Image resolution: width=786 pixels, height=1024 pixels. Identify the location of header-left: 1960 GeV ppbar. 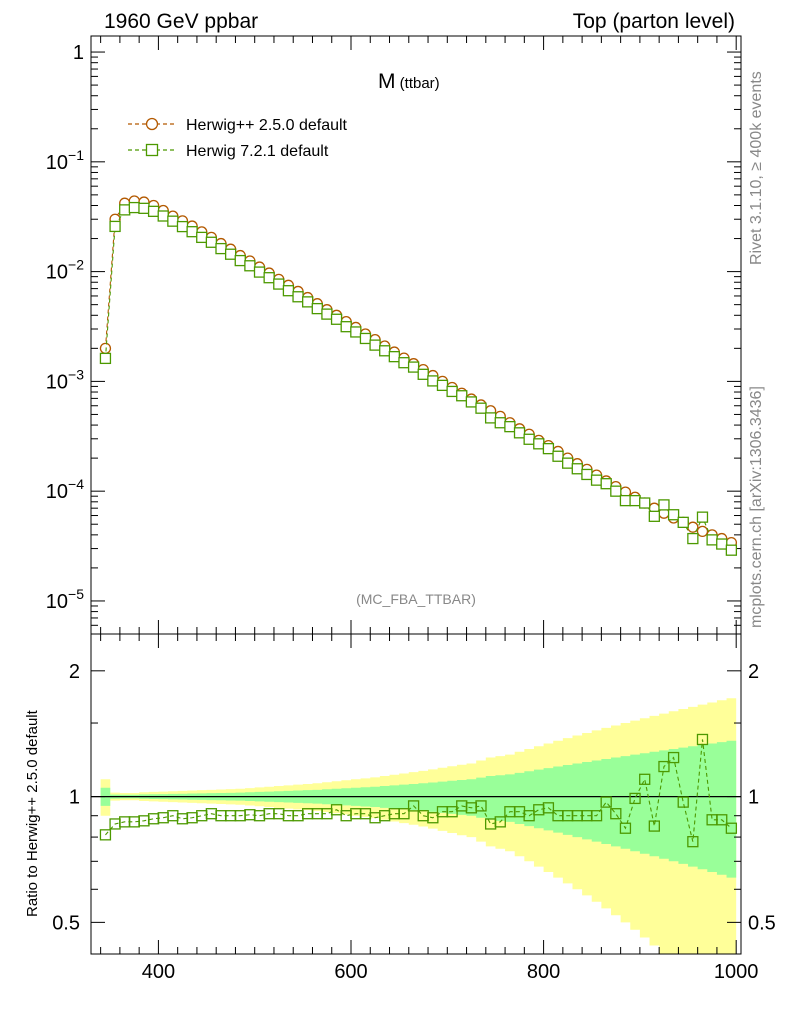
(181, 21).